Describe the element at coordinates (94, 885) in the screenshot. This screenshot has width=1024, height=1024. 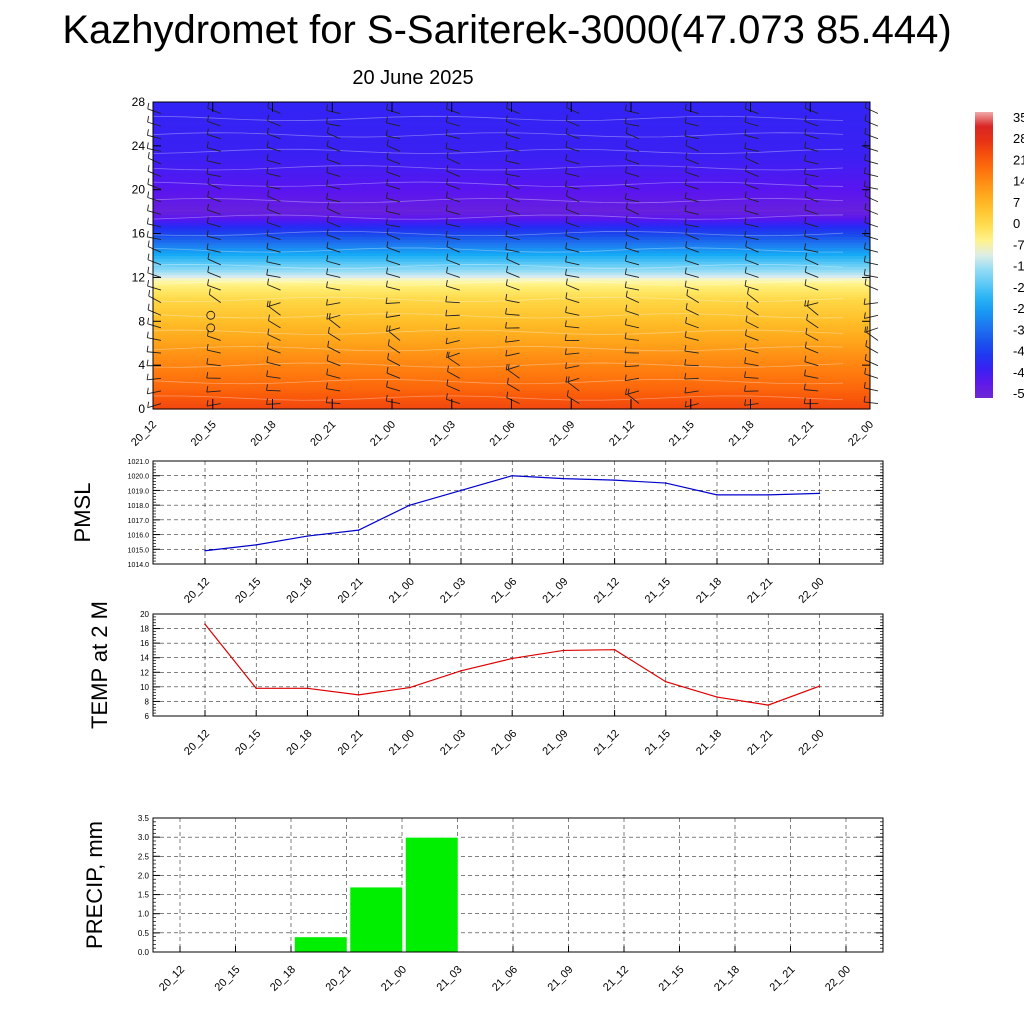
I see `y-axis-label: PRECIP, mm` at that location.